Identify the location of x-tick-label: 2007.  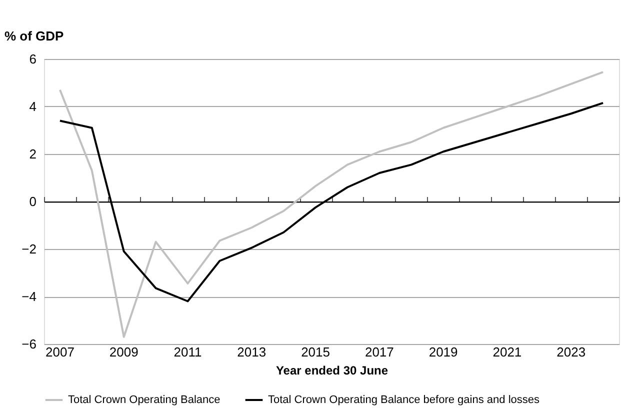
(60, 352).